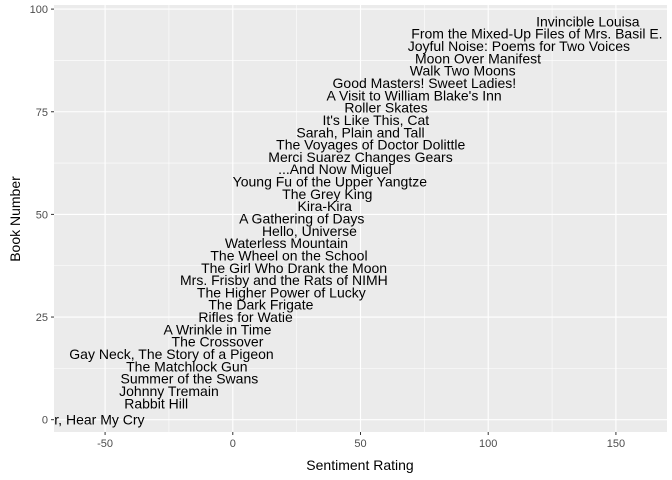 Image resolution: width=672 pixels, height=480 pixels. What do you see at coordinates (45, 421) in the screenshot?
I see `y-tick-label: 0` at bounding box center [45, 421].